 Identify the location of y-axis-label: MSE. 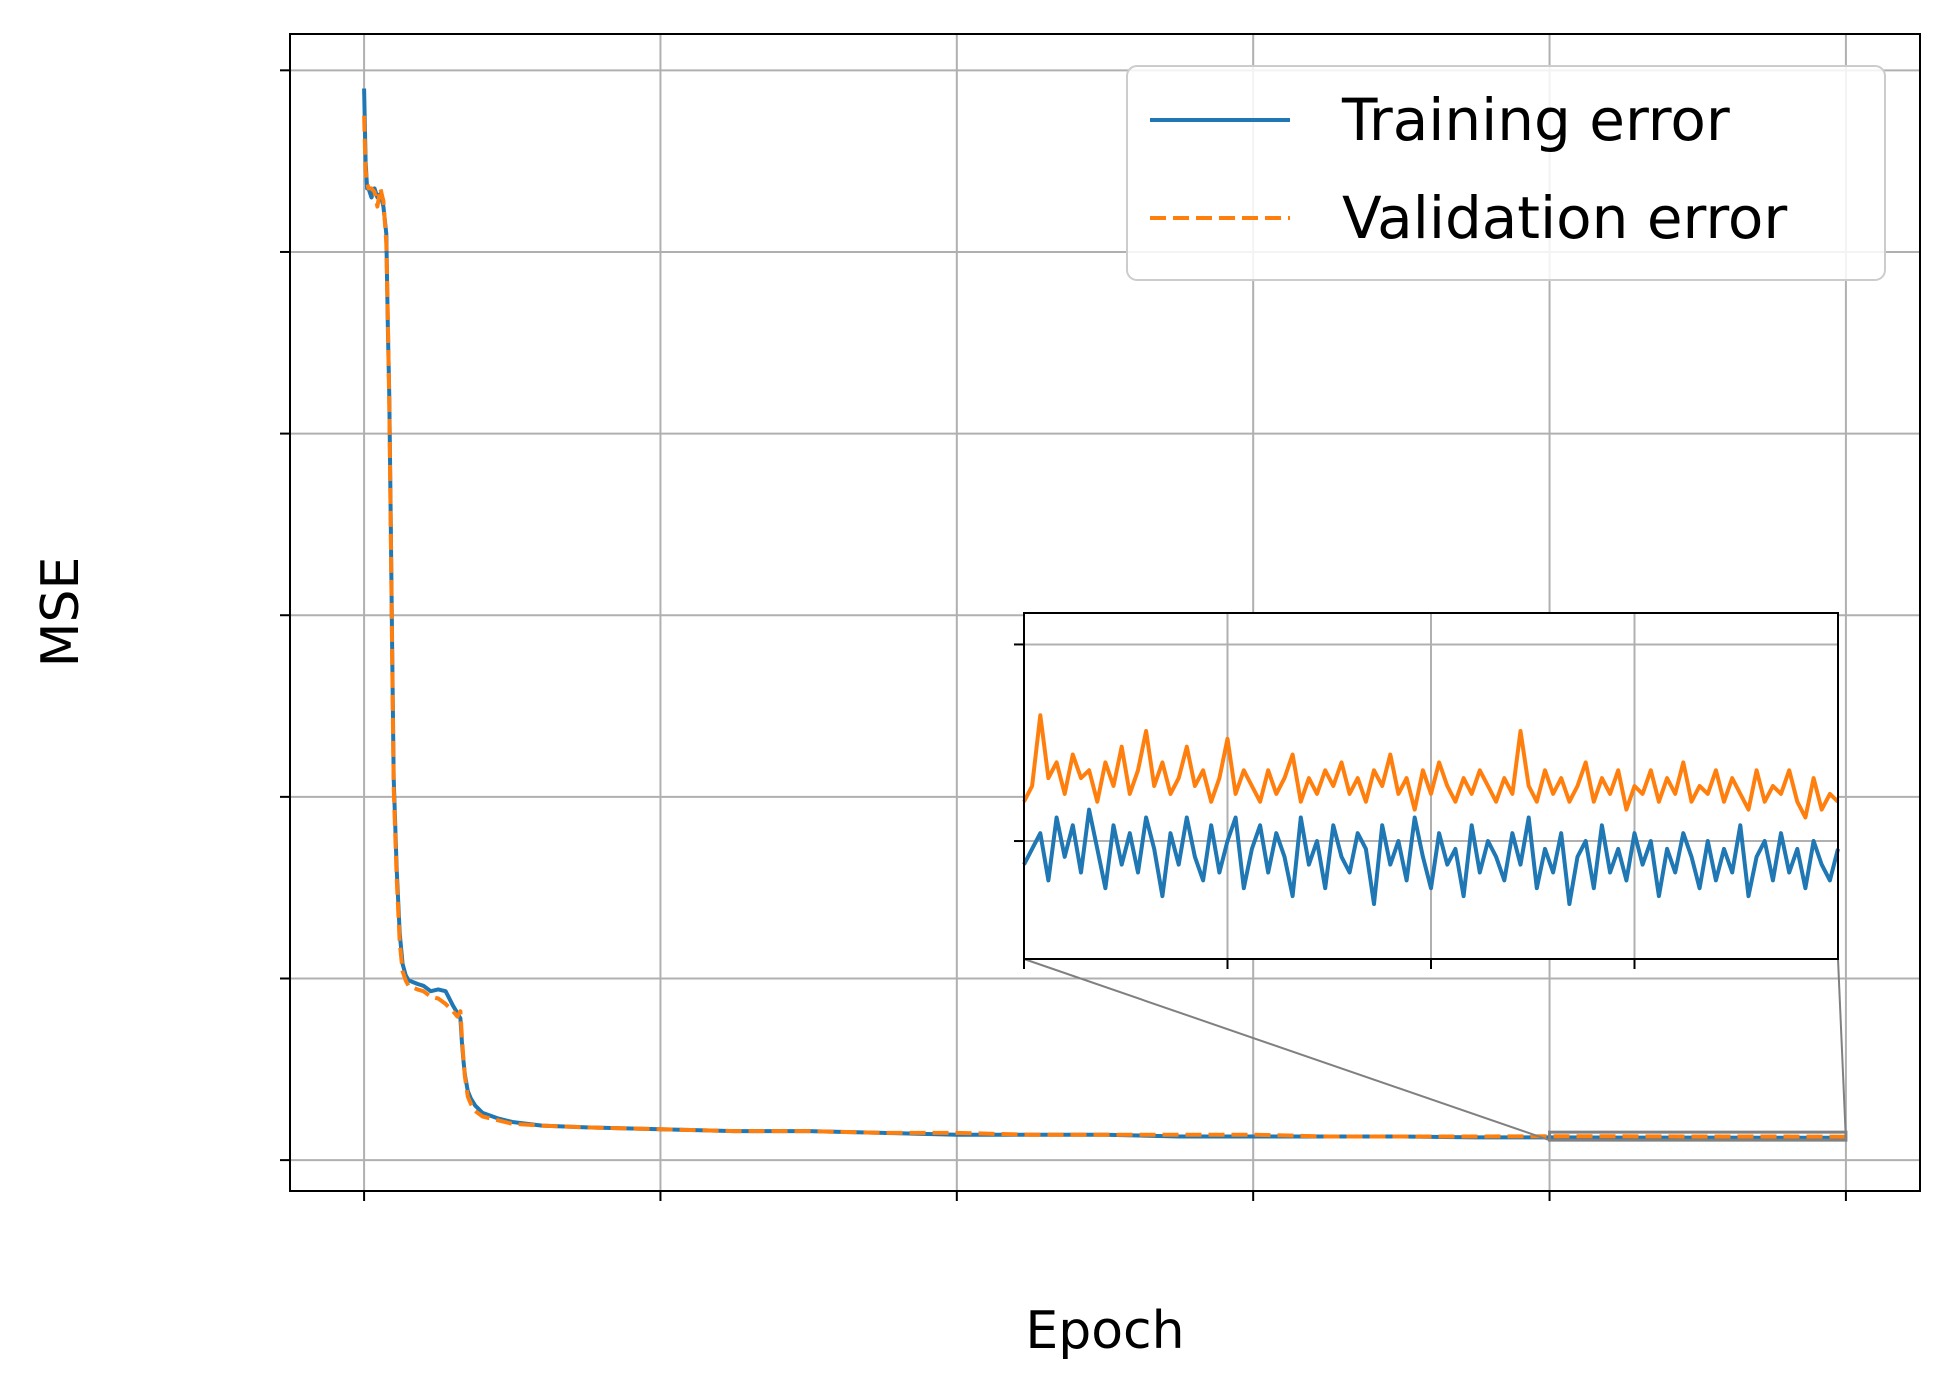
(61, 612).